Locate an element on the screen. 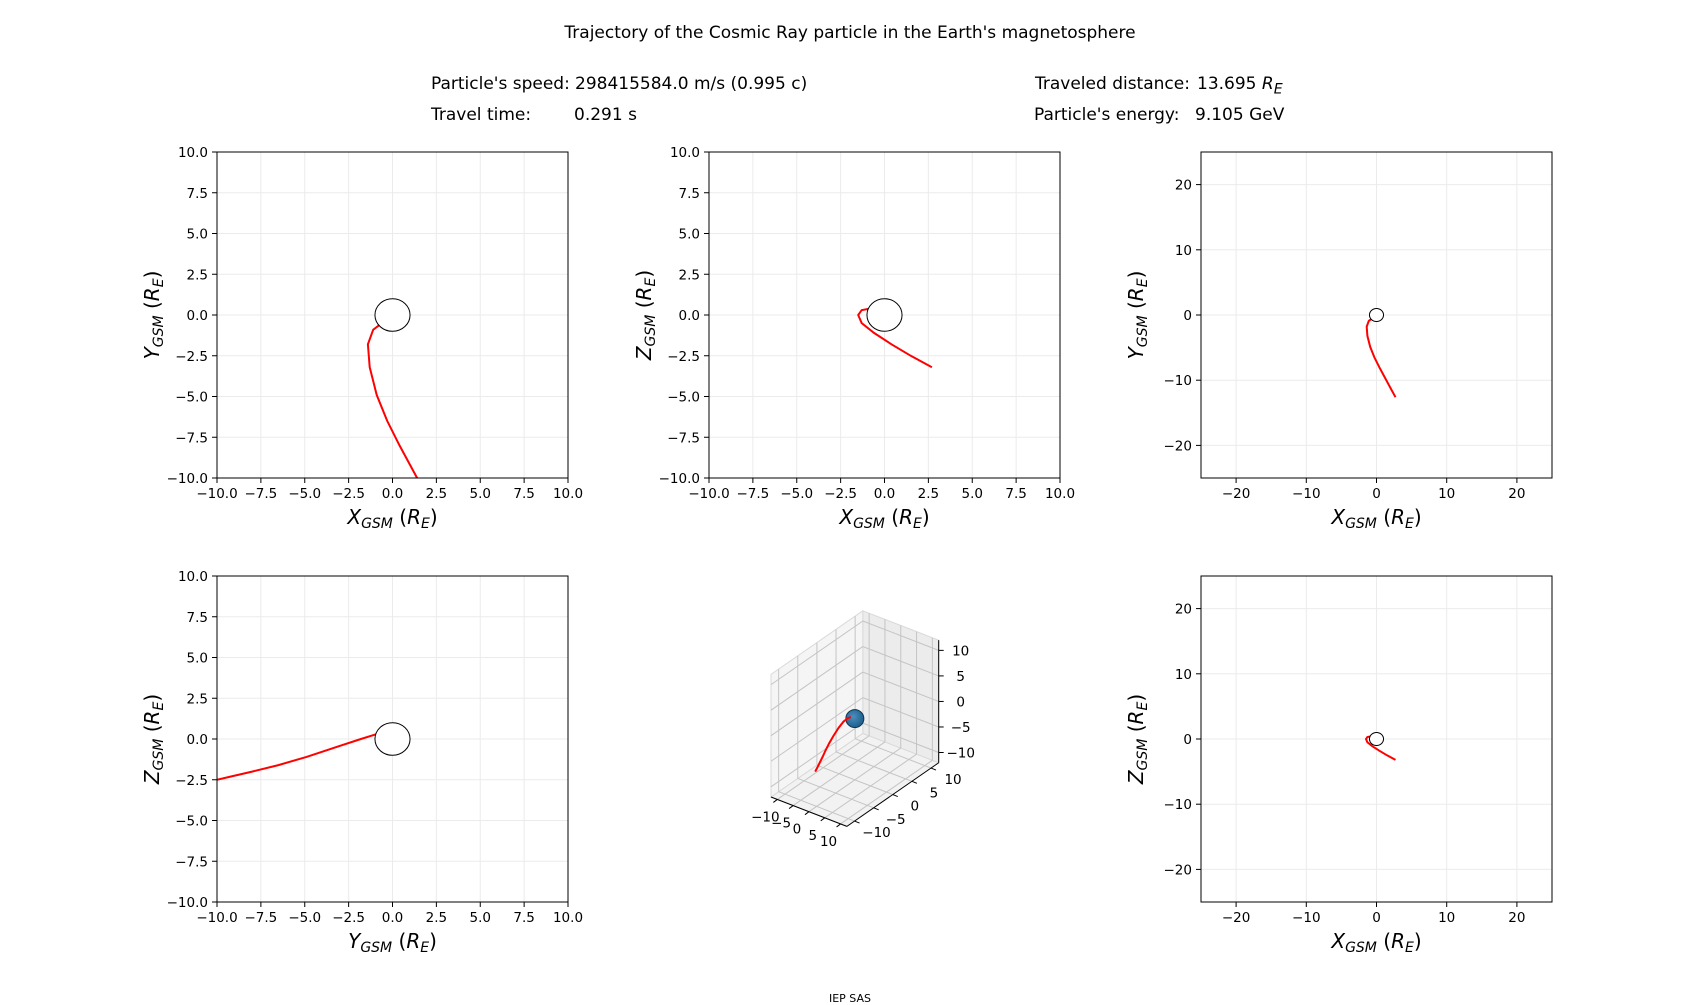 This screenshot has width=1700, height=1005. energy-label: Particle's energy: is located at coordinates (1107, 115).